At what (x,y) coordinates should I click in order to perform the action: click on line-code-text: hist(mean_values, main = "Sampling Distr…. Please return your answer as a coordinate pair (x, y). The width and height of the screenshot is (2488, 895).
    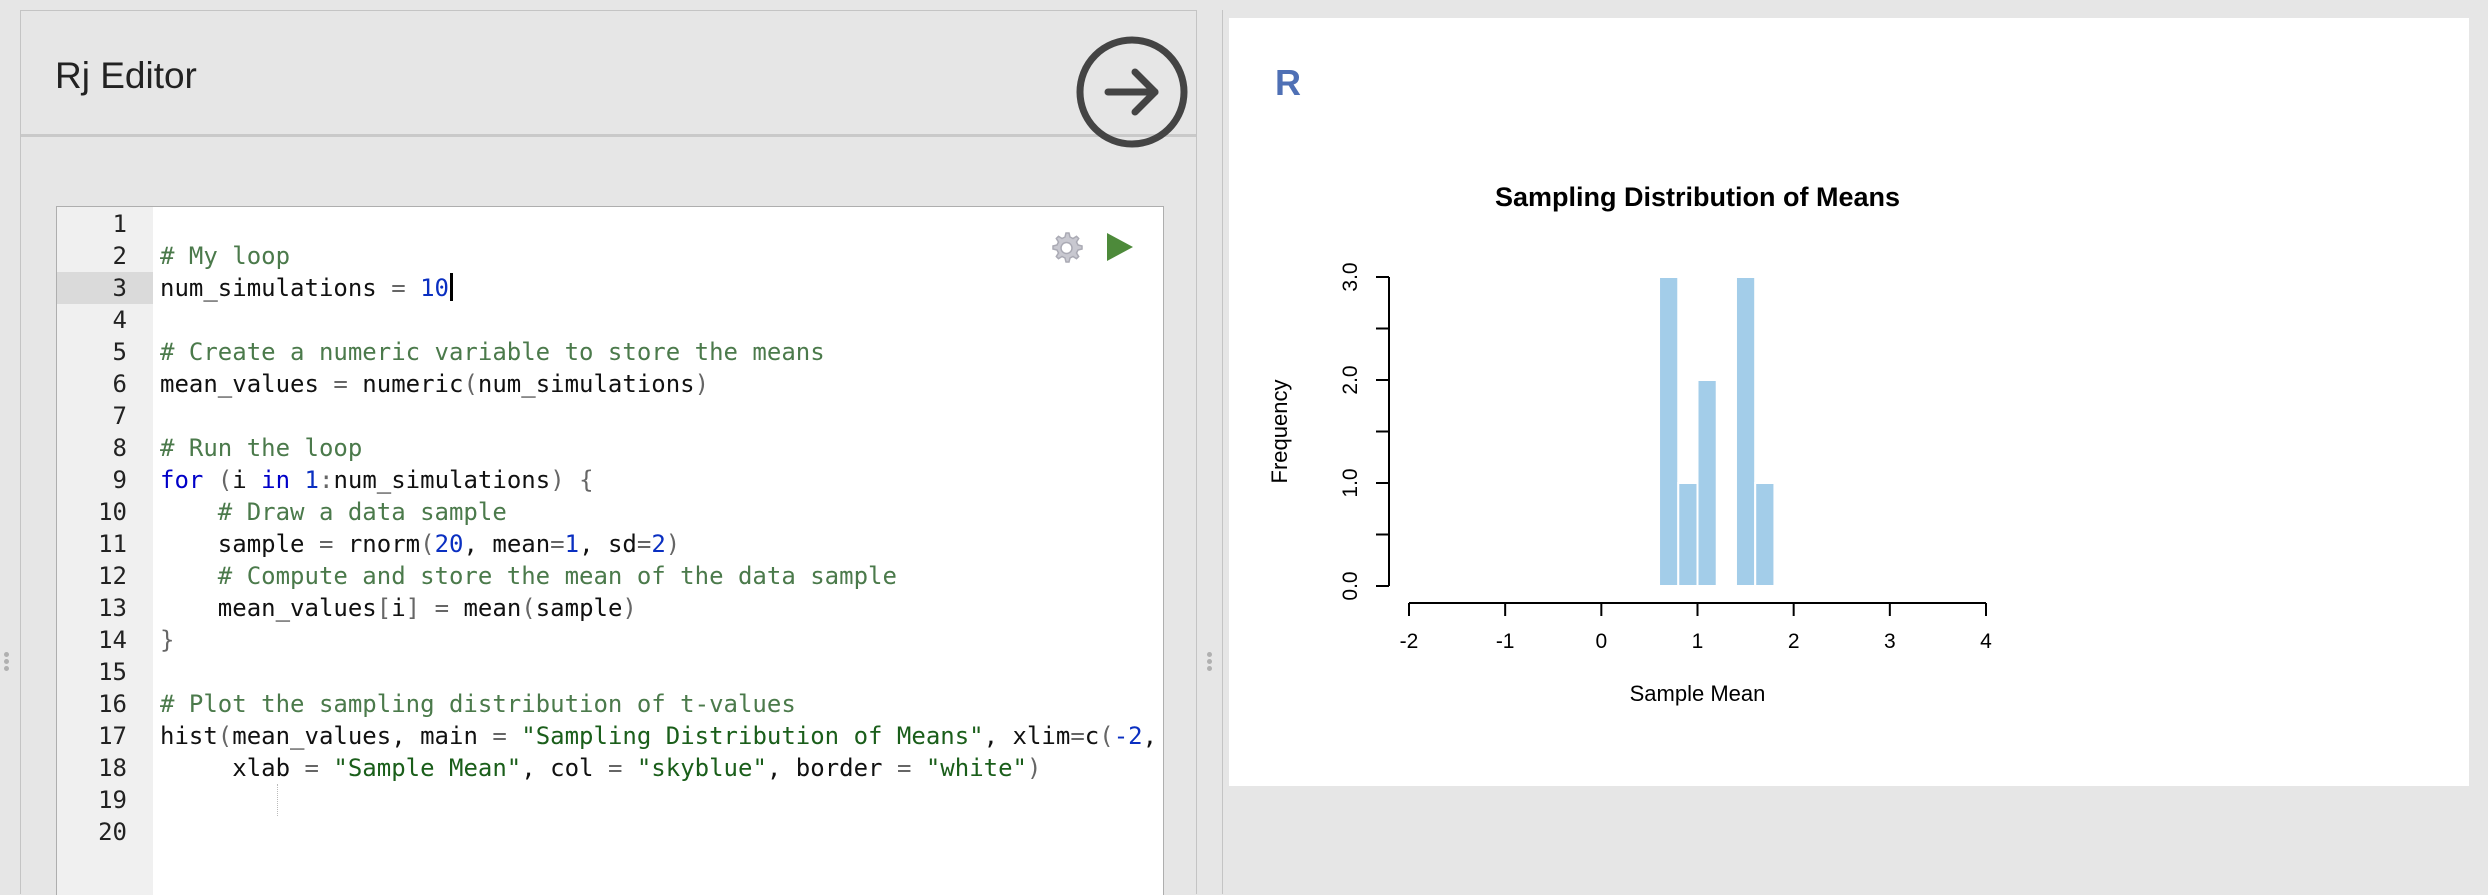
    Looking at the image, I should click on (659, 736).